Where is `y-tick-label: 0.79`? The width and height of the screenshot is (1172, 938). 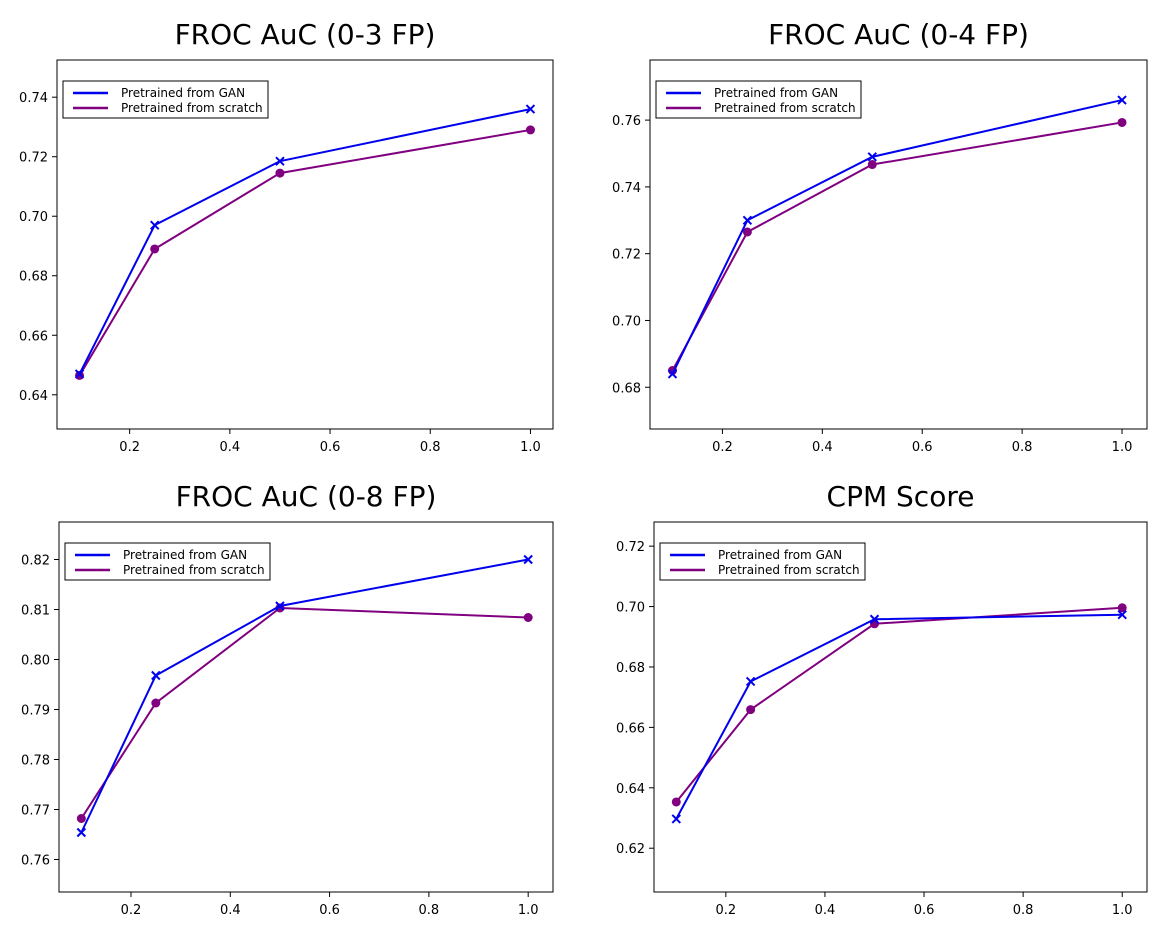 y-tick-label: 0.79 is located at coordinates (35, 711).